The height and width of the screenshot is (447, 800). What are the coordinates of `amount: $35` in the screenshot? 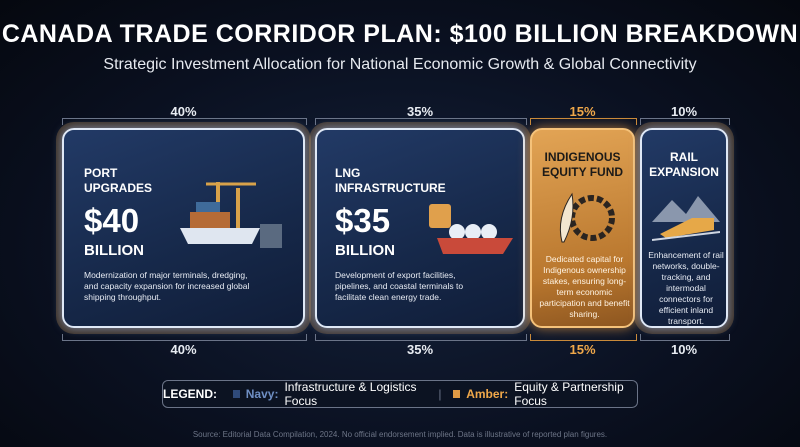 It's located at (363, 220).